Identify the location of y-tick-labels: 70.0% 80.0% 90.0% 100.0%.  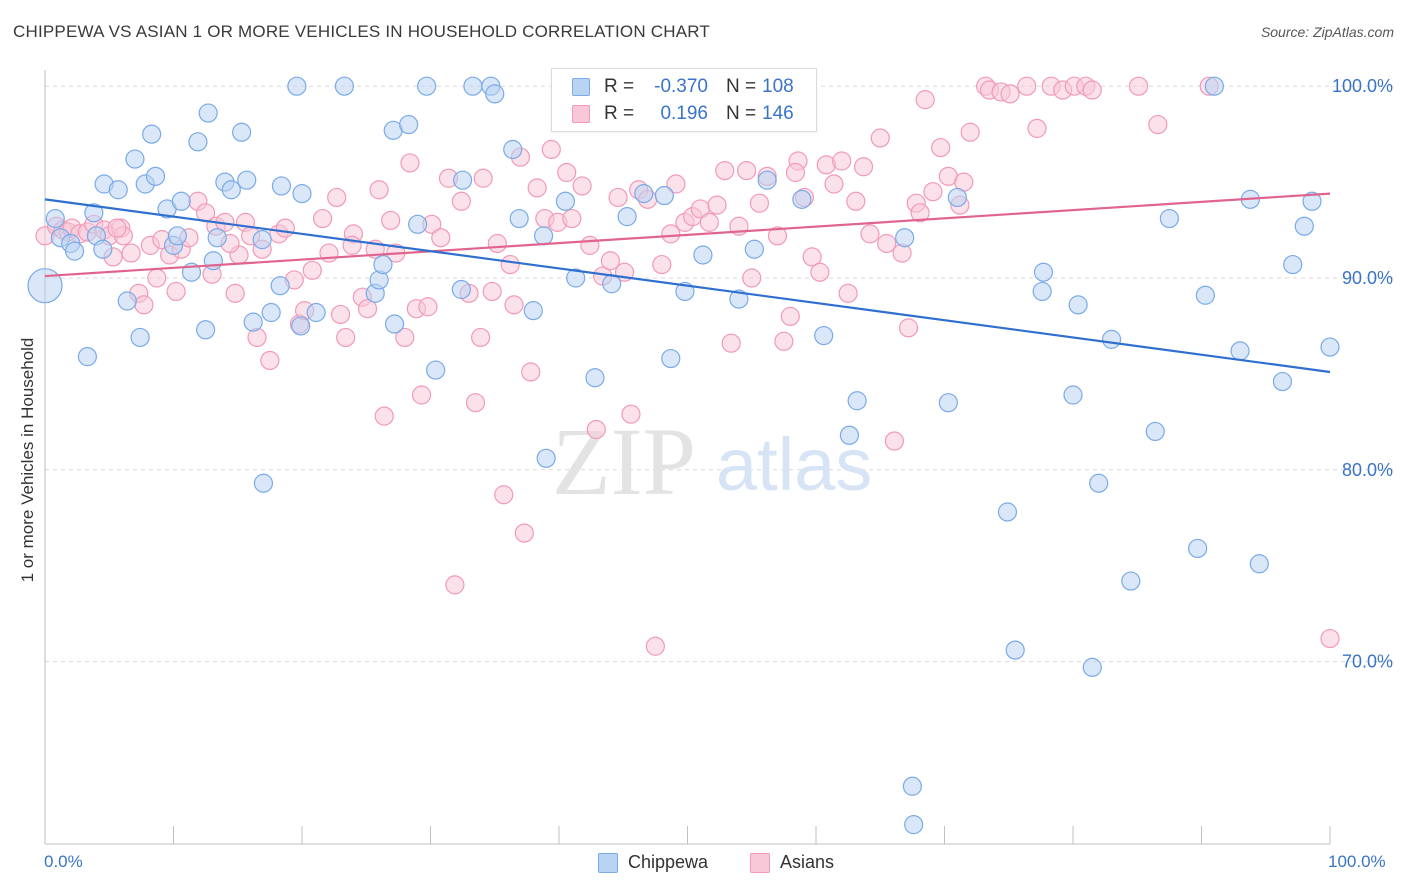
(1362, 373).